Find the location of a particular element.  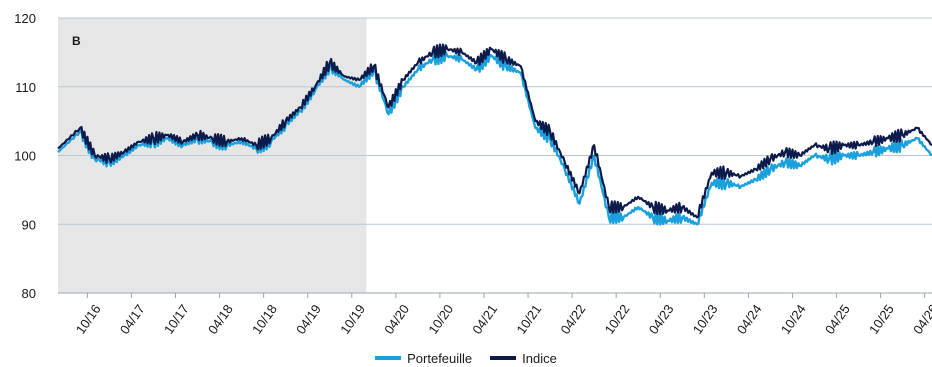

x-tick-label: 10/24 is located at coordinates (793, 319).